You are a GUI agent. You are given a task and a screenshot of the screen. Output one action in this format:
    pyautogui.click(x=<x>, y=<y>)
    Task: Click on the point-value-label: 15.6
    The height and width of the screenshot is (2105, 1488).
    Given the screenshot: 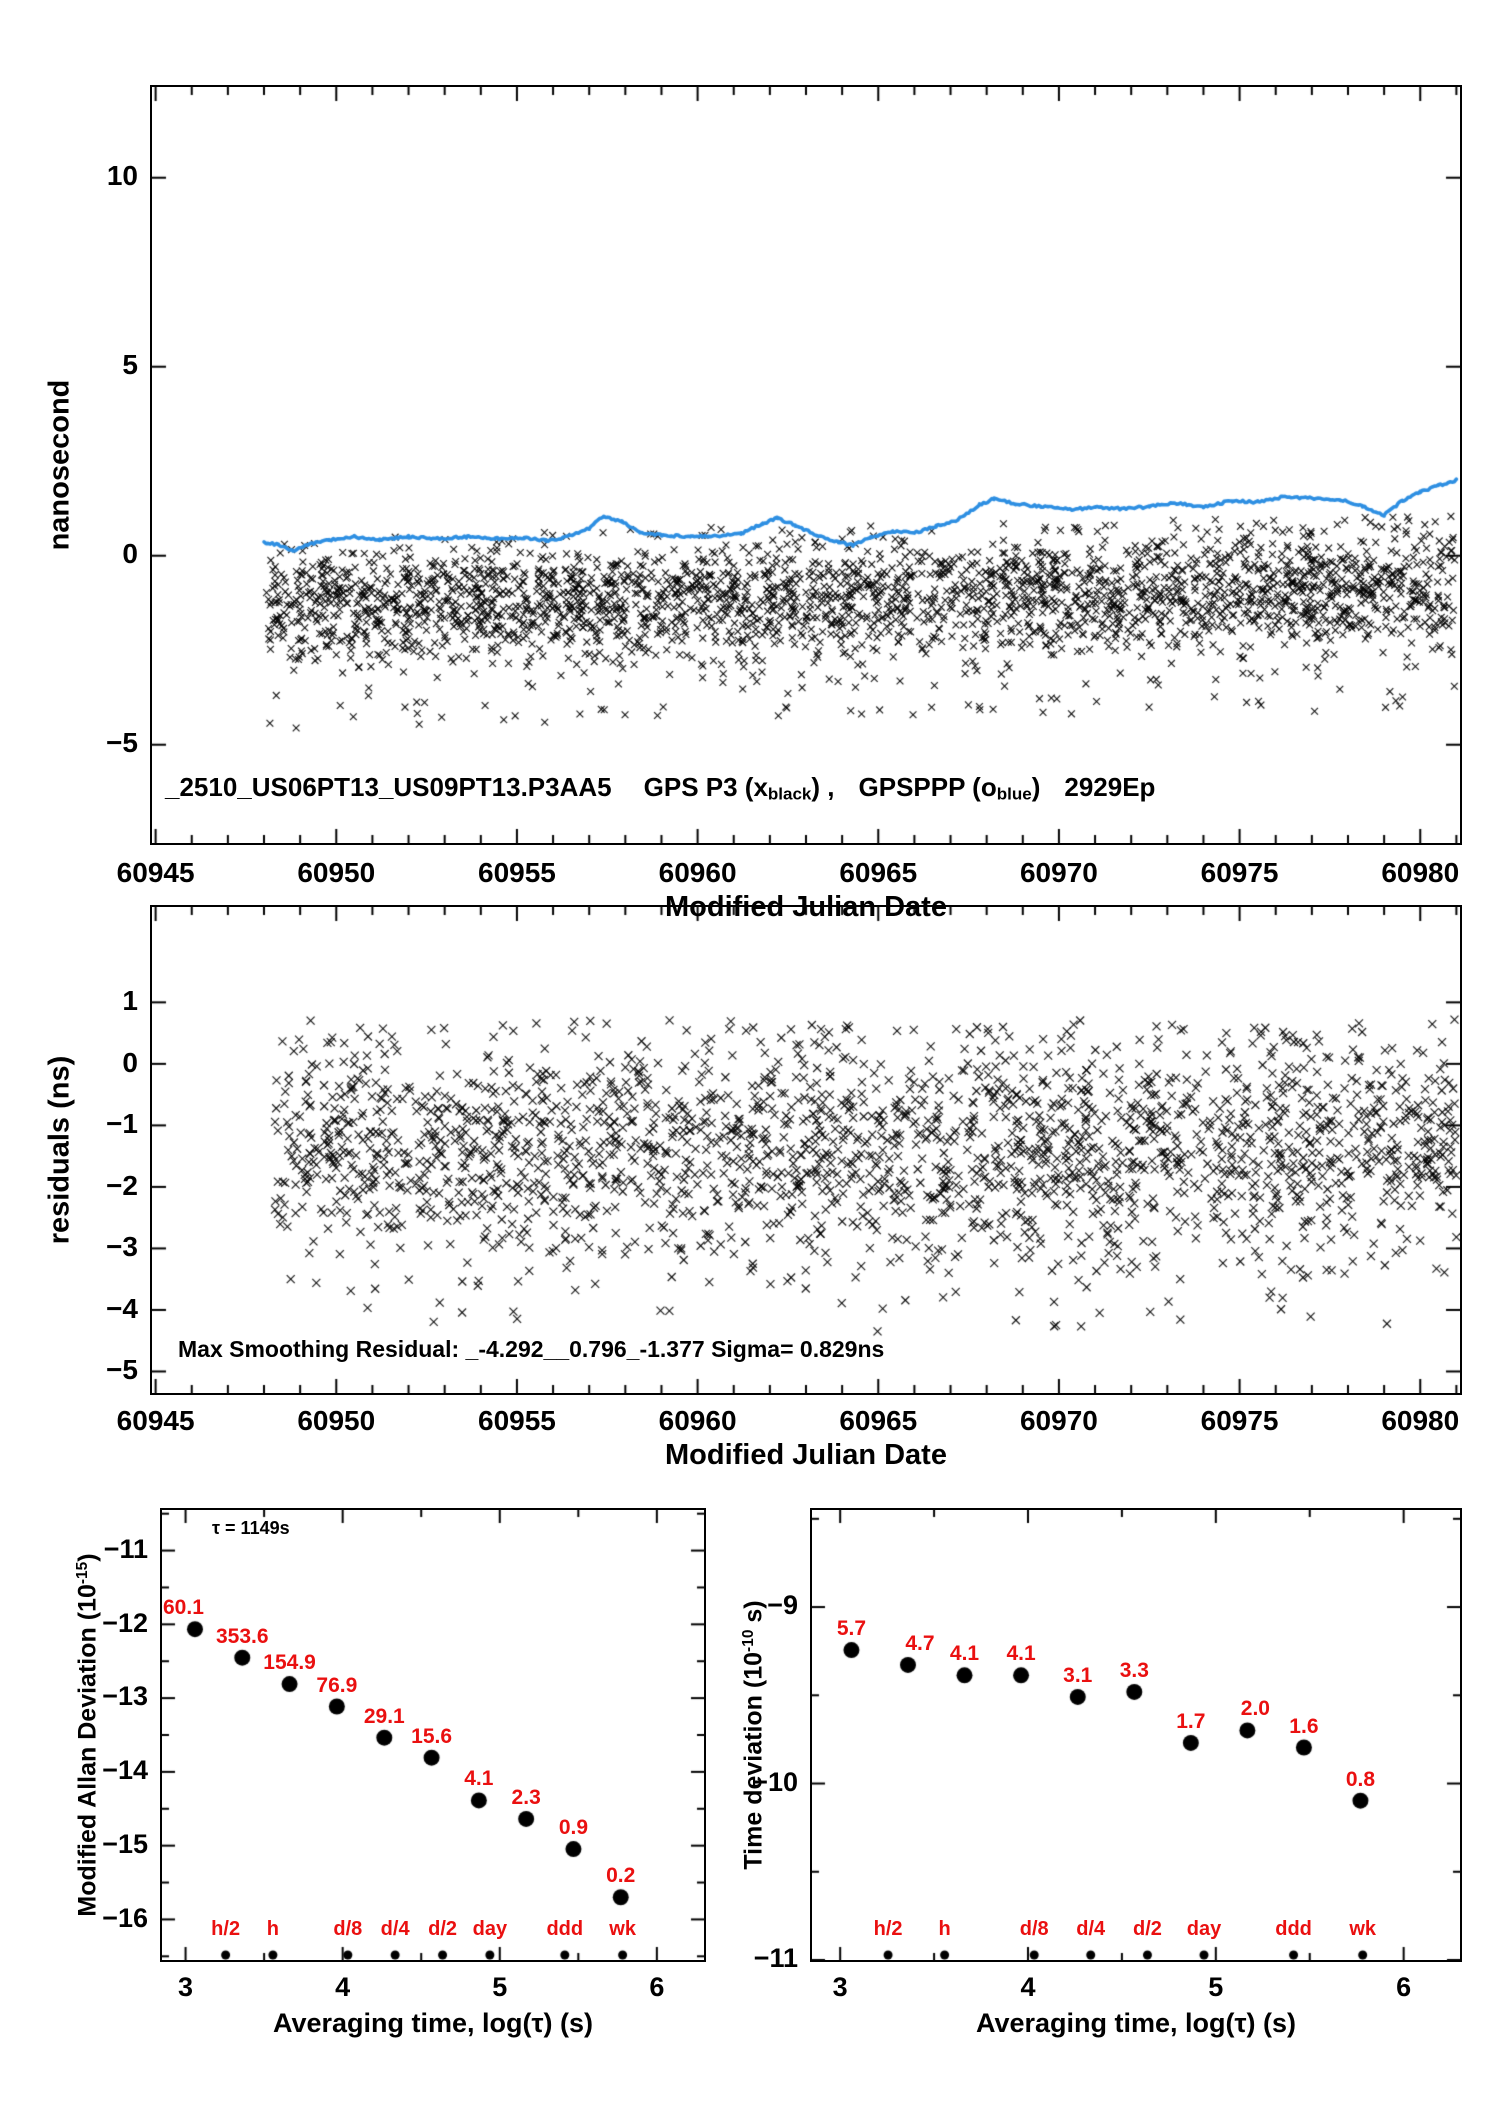 What is the action you would take?
    pyautogui.click(x=432, y=1736)
    